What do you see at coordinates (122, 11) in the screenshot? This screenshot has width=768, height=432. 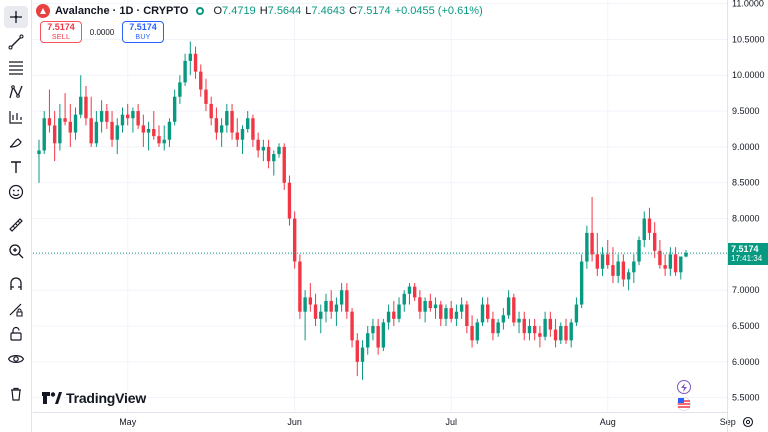 I see `symbol-title: Avalanche · 1D · CRYPTO` at bounding box center [122, 11].